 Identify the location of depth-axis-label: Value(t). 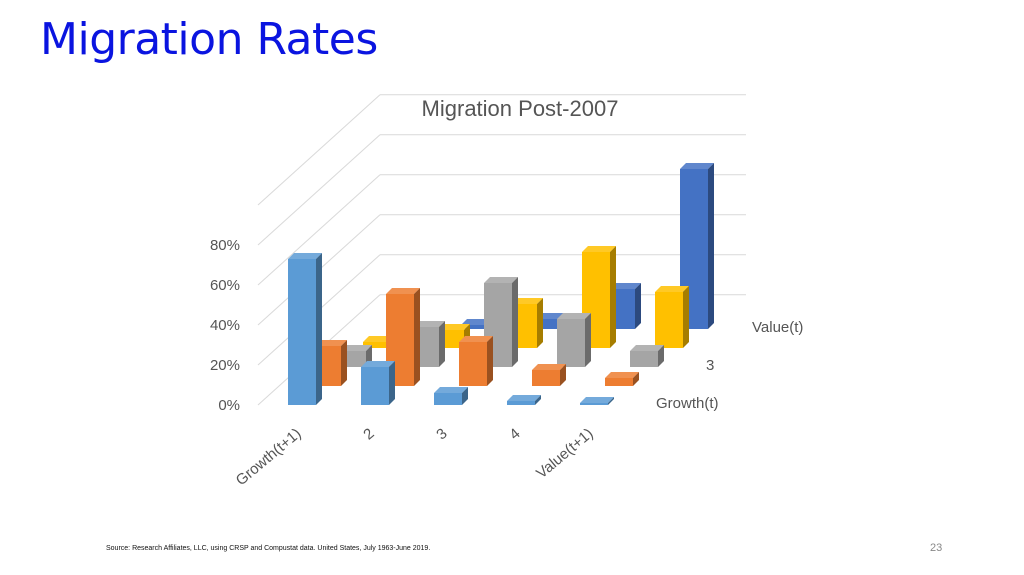
(777, 327).